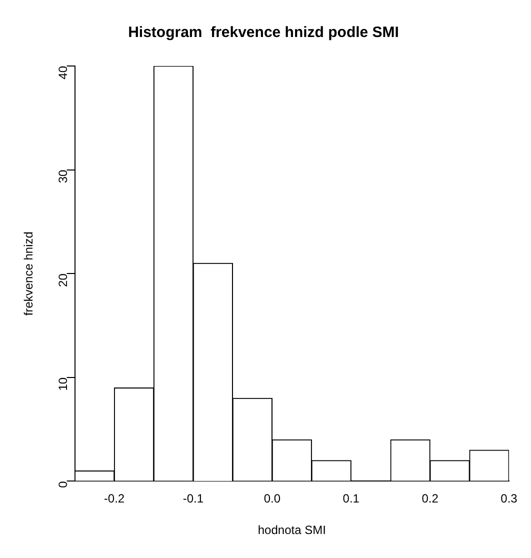 The height and width of the screenshot is (558, 531). I want to click on x-tick-label: 0.0, so click(272, 499).